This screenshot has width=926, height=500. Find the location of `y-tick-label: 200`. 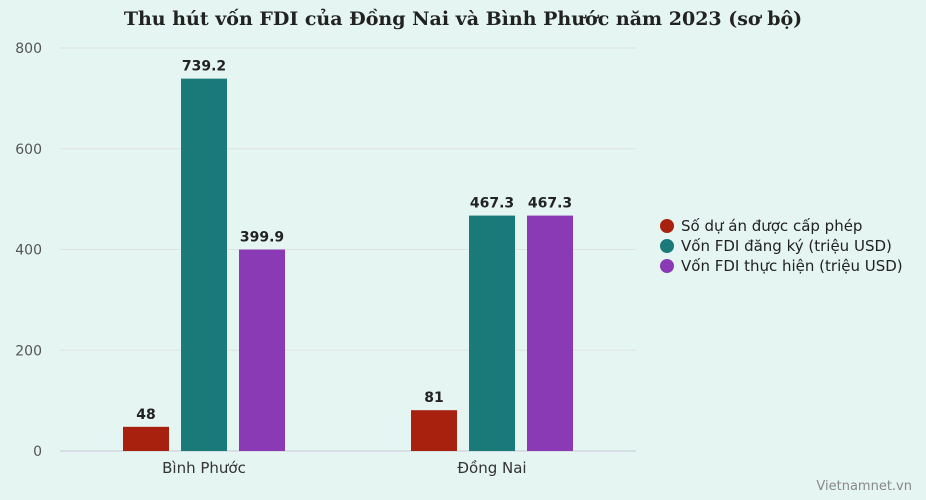

y-tick-label: 200 is located at coordinates (28, 351).